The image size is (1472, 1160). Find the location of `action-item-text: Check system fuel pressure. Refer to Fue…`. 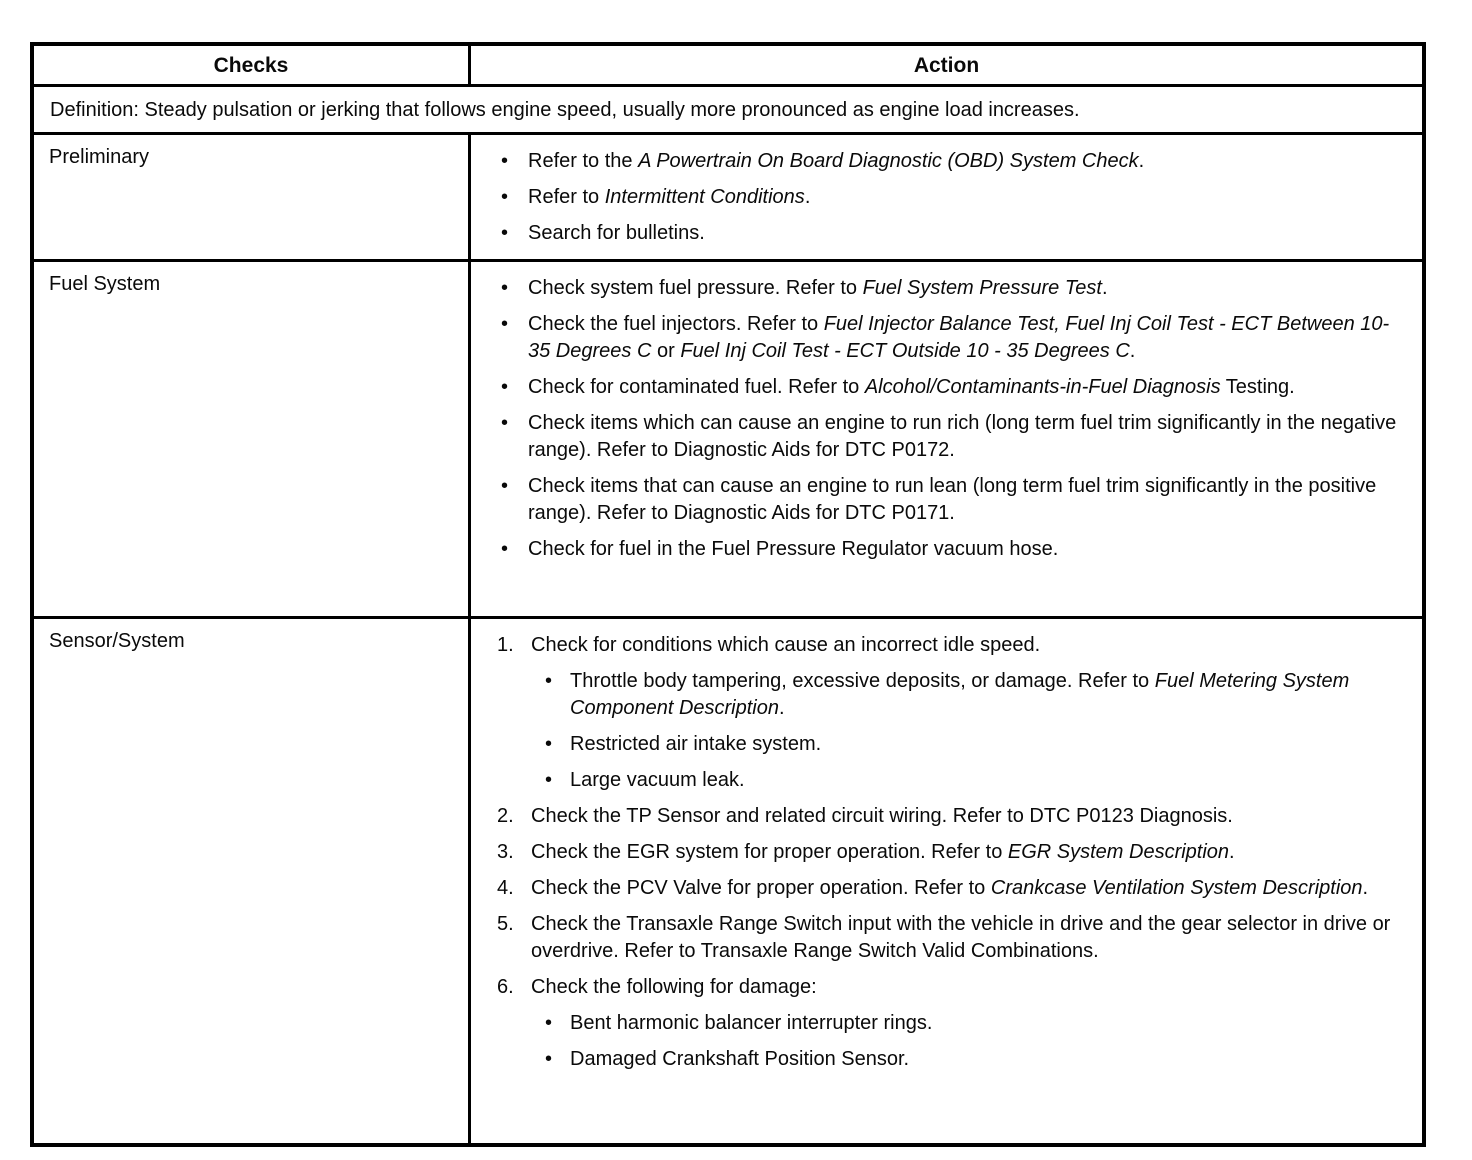

action-item-text: Check system fuel pressure. Refer to Fue… is located at coordinates (818, 288).